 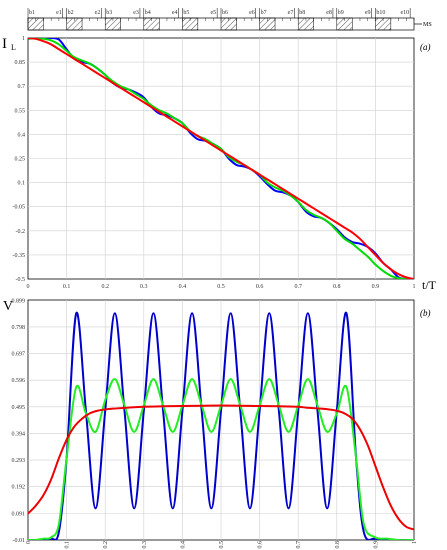 I want to click on panel-a-x-ticks: 0 0.1 0.2 0.3 0.4 0.5 0.6 0.7 0.8 0.9 1, so click(x=221, y=287).